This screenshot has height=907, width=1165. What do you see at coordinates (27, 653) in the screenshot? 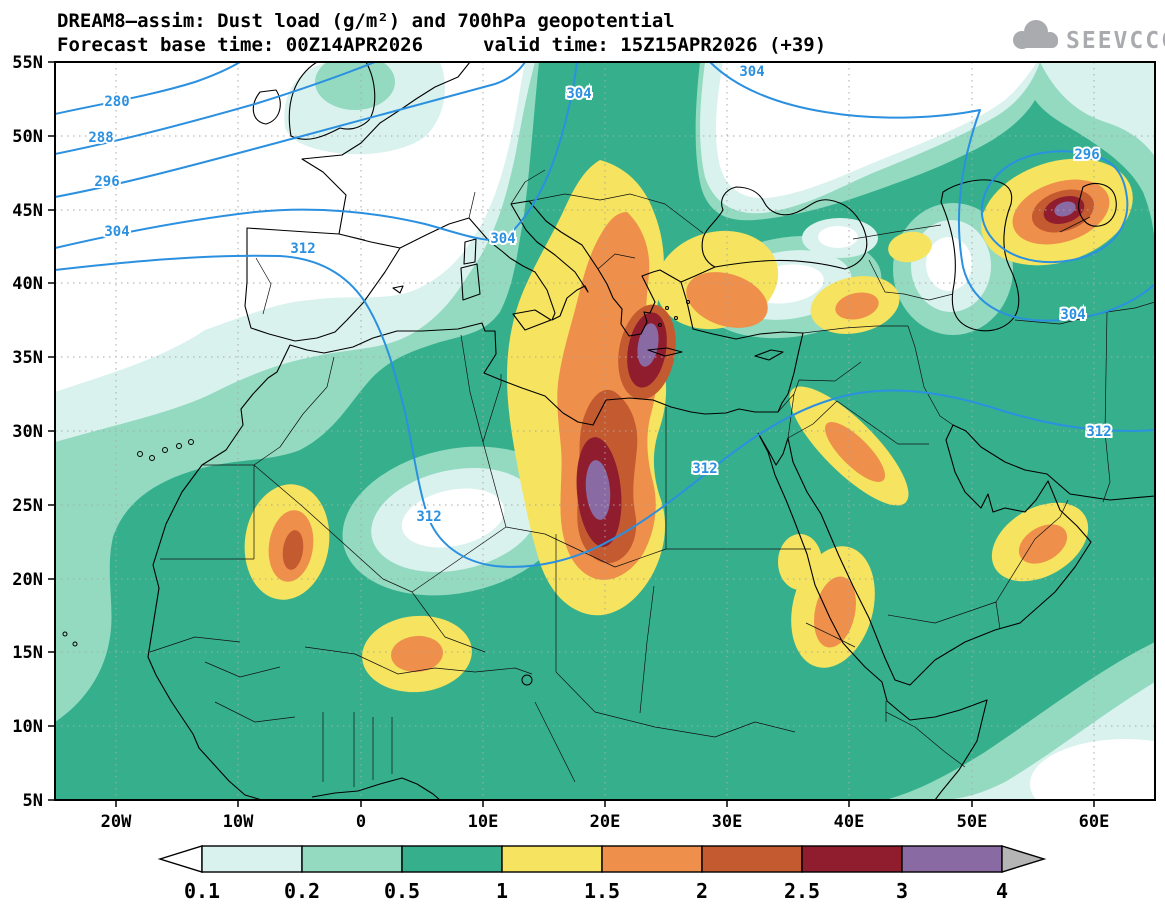
I see `y-tick-label: 15N` at bounding box center [27, 653].